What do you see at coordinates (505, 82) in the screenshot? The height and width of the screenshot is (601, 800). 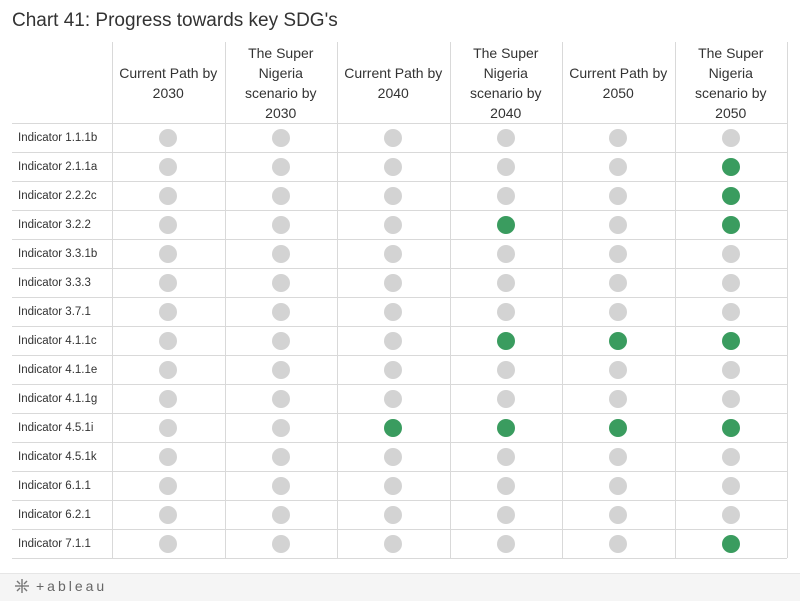 I see `column-header: The Super Nigeria scenario by 2040` at bounding box center [505, 82].